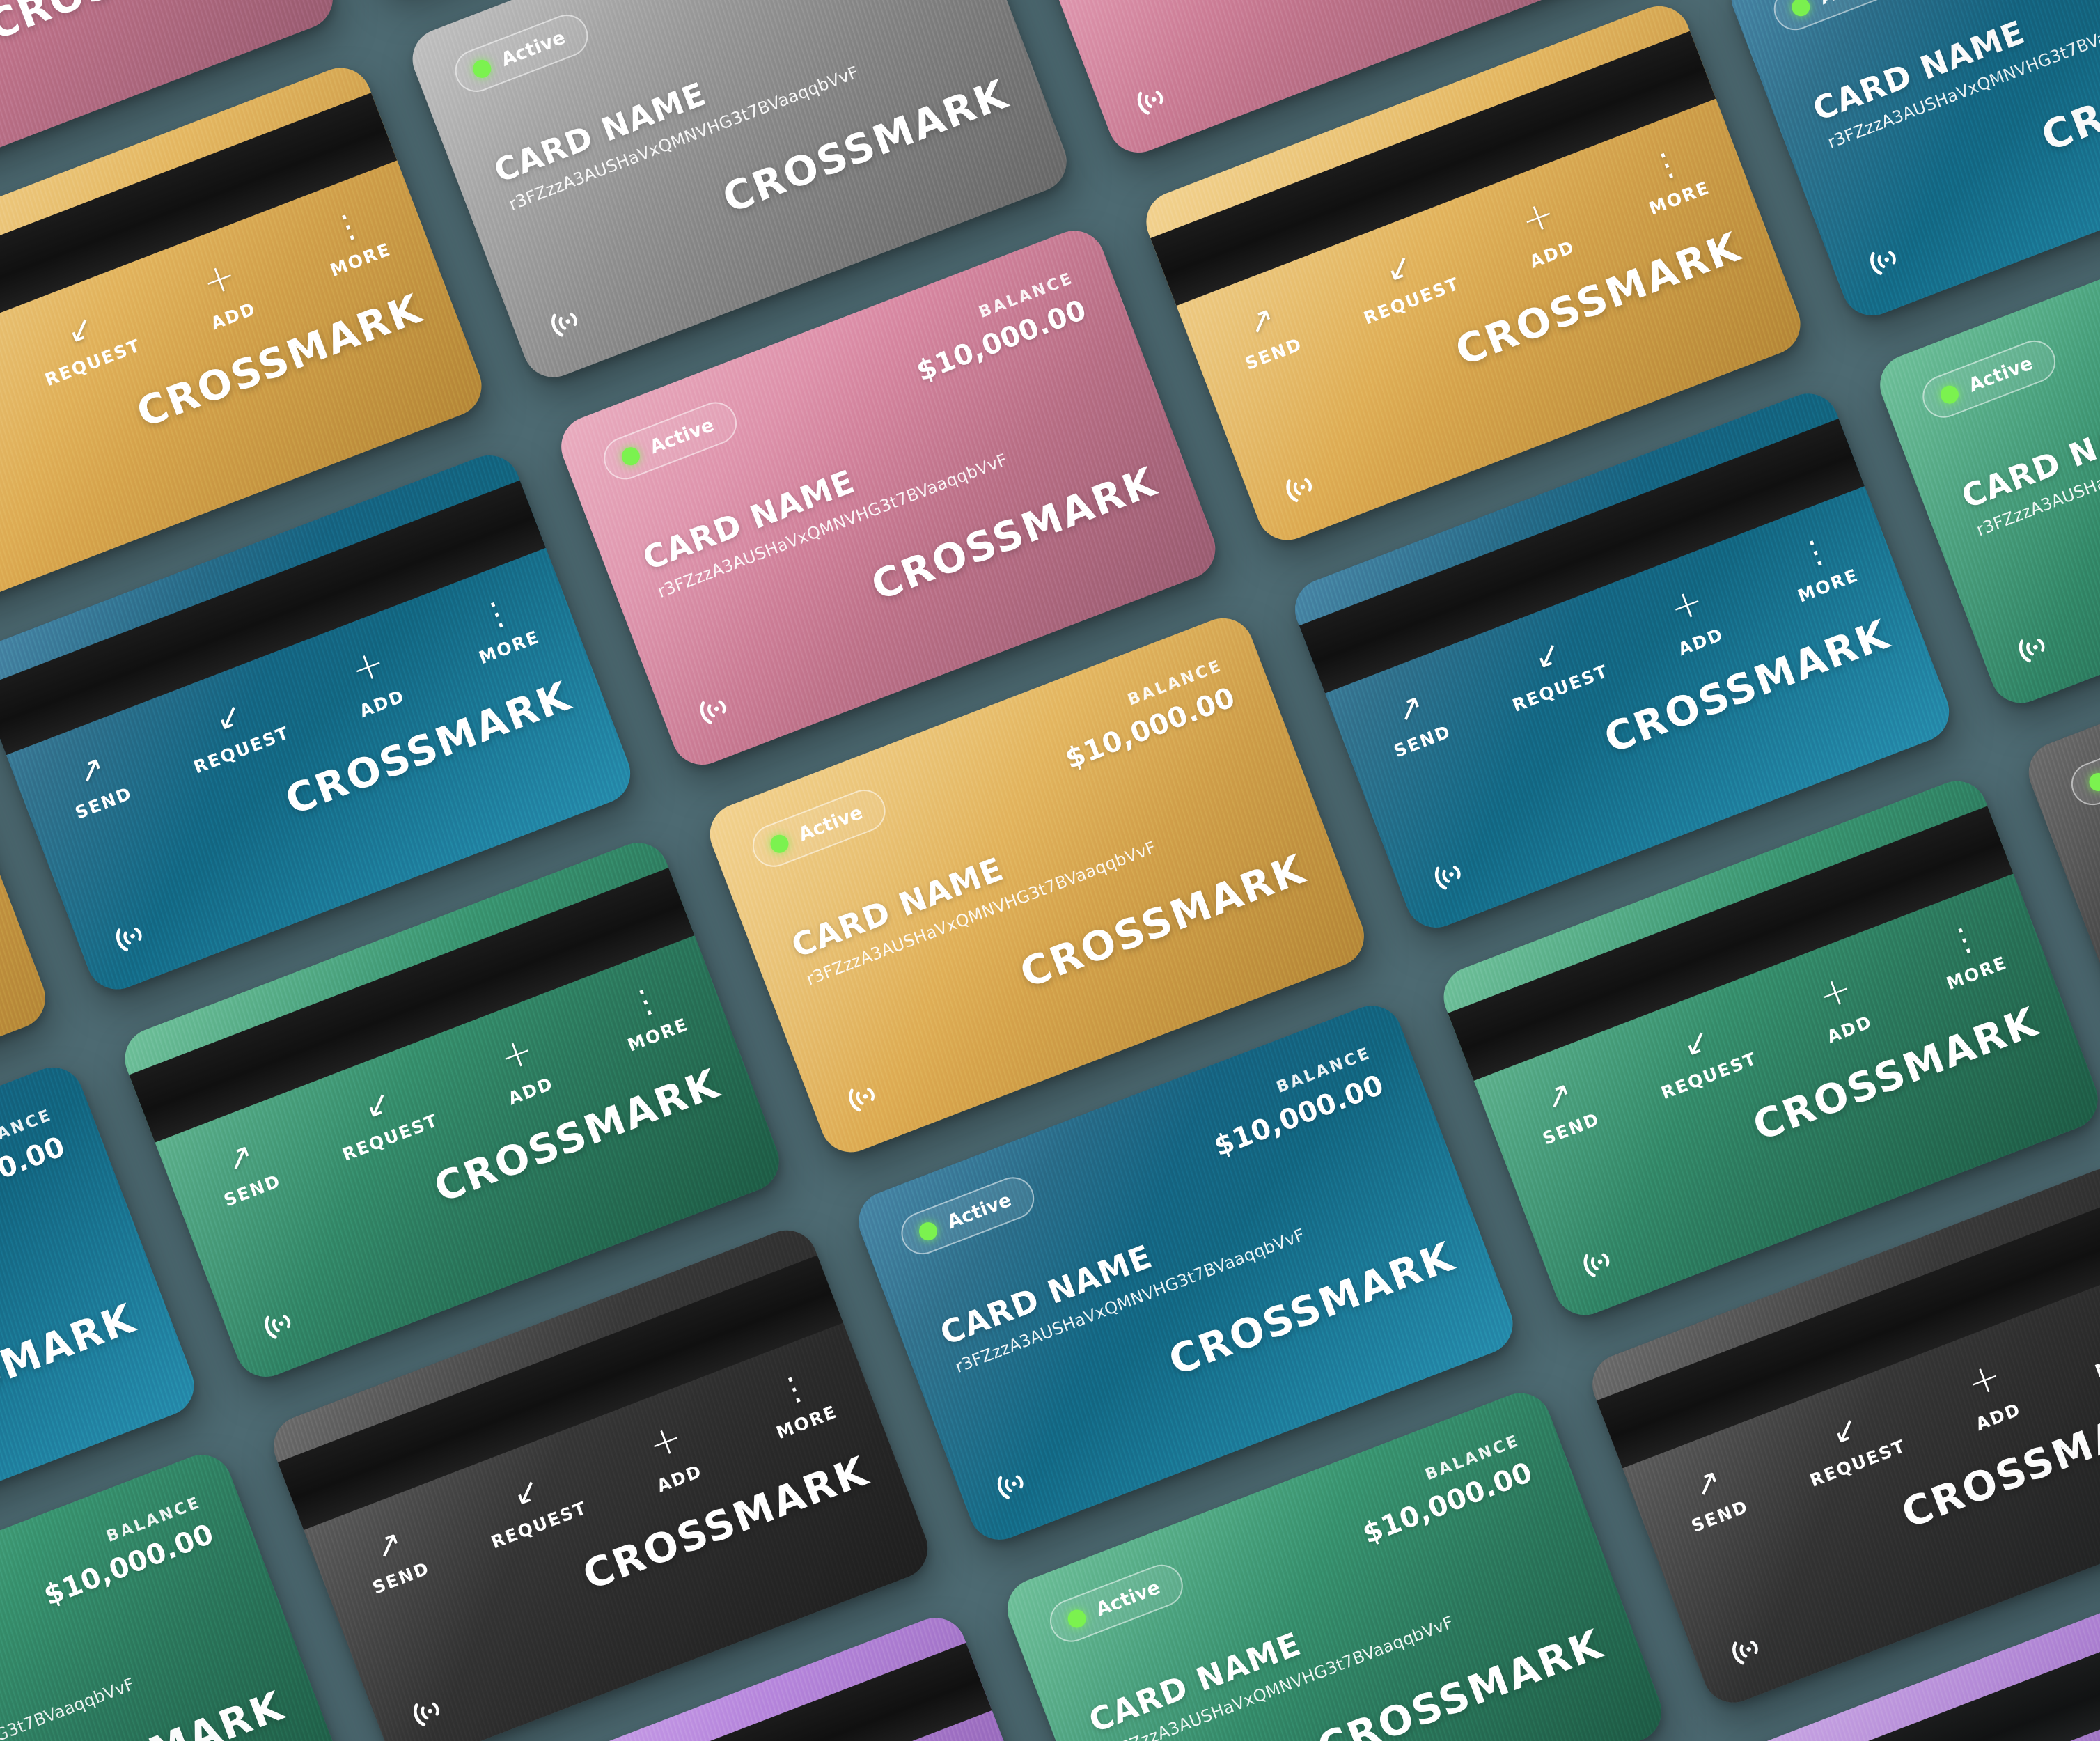  I want to click on arrow-up-right-icon: ↗, so click(1558, 1095).